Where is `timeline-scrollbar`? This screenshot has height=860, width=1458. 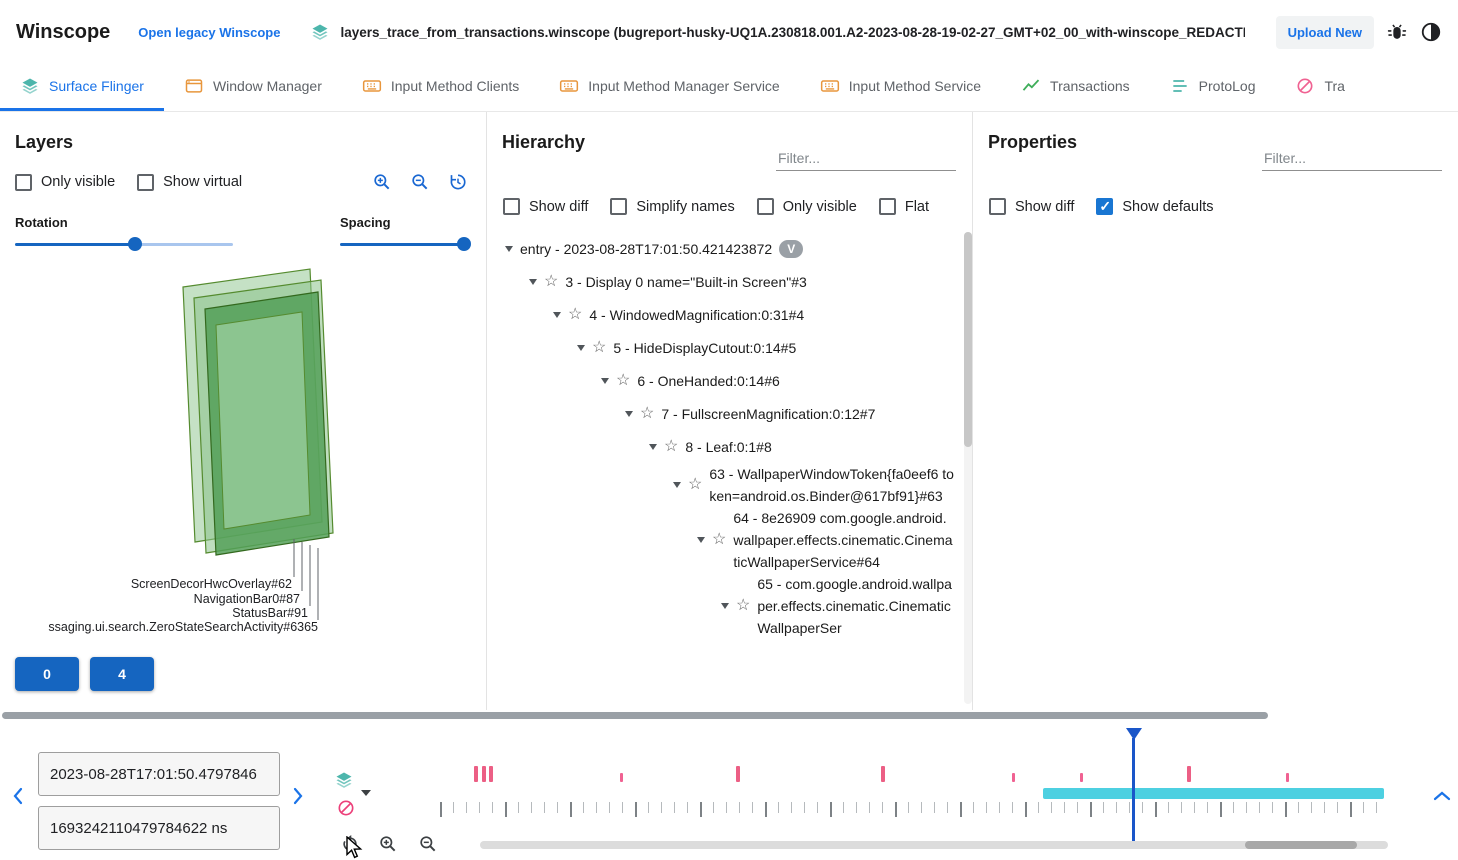
timeline-scrollbar is located at coordinates (934, 845).